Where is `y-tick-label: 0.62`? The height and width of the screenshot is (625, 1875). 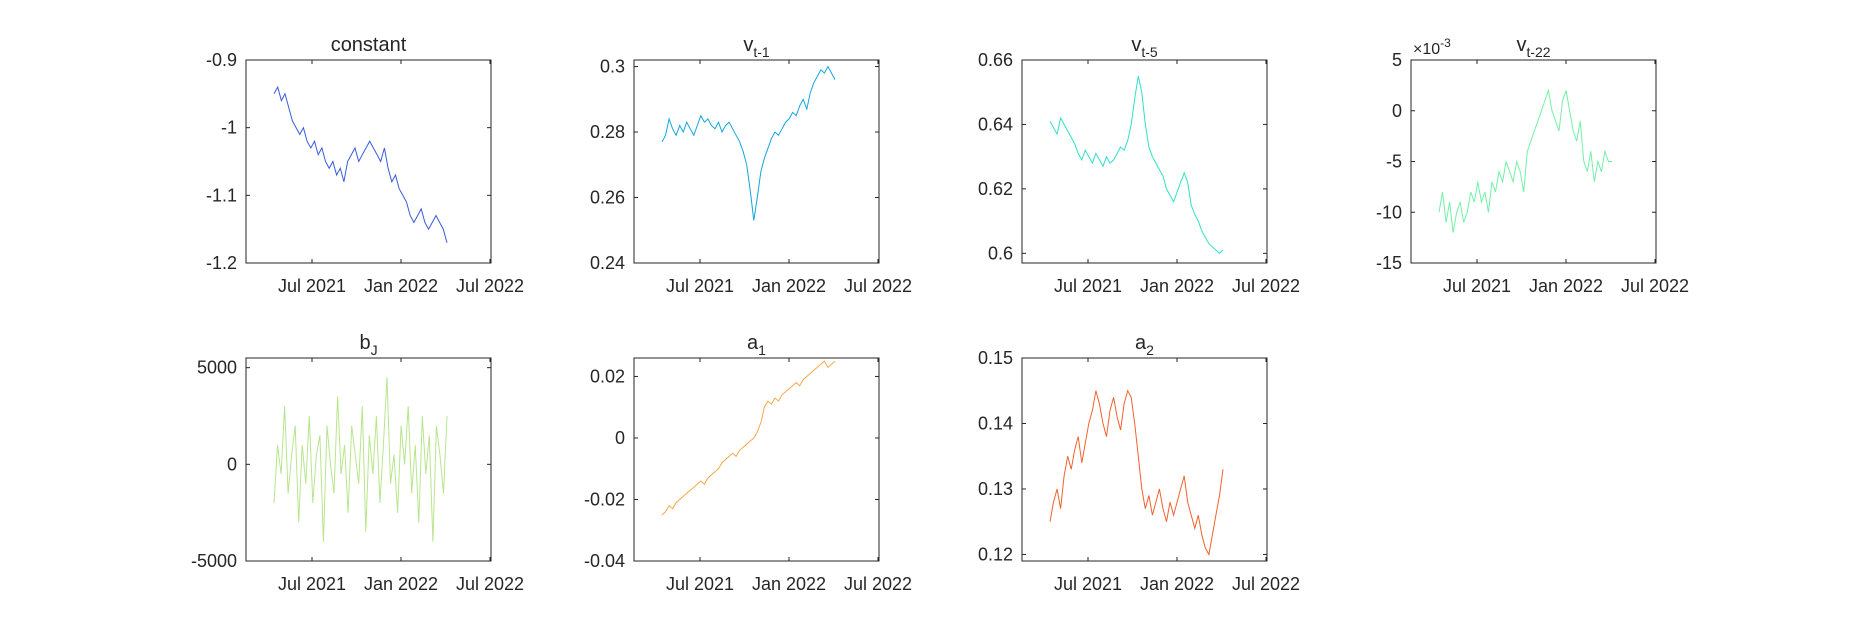 y-tick-label: 0.62 is located at coordinates (995, 189).